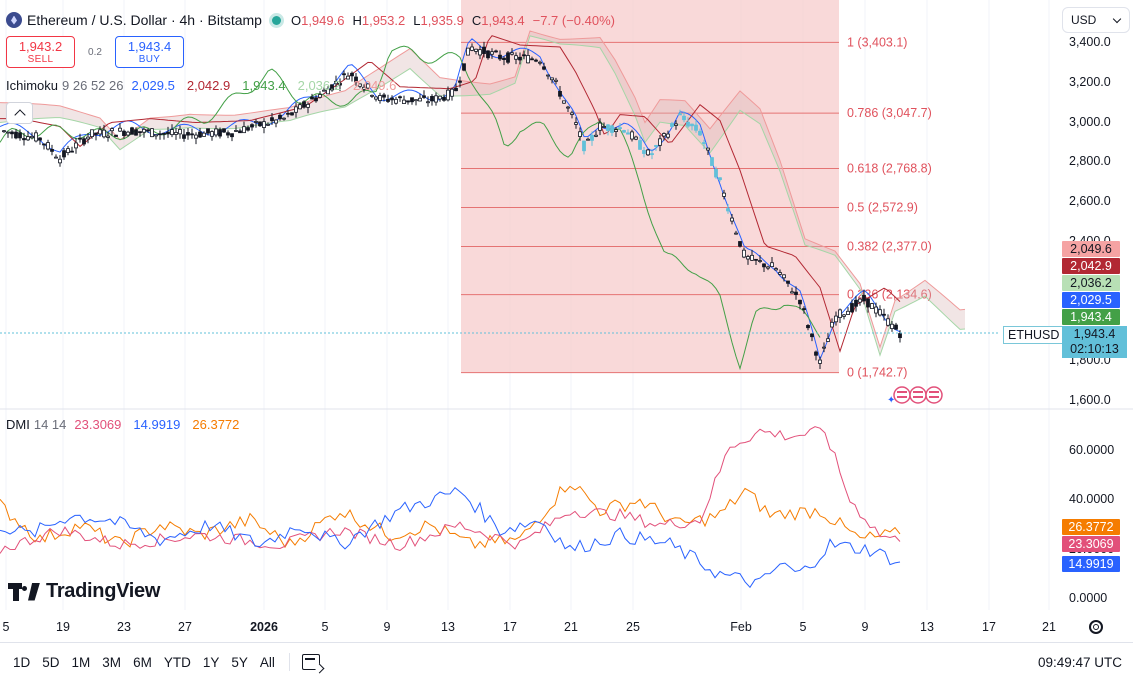 This screenshot has height=681, width=1133. What do you see at coordinates (211, 662) in the screenshot?
I see `range-button-1y: 1Y` at bounding box center [211, 662].